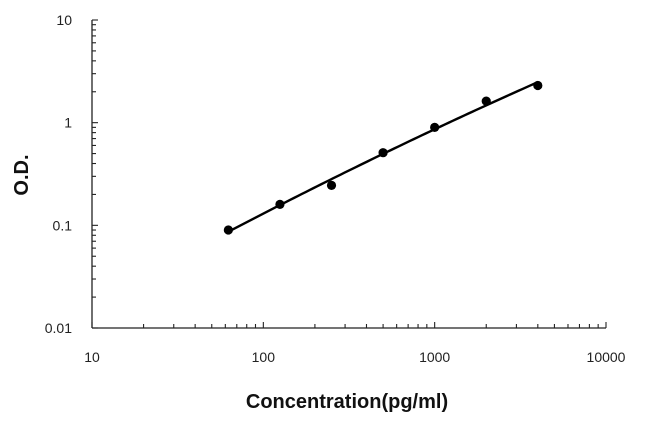 This screenshot has height=427, width=650. Describe the element at coordinates (434, 357) in the screenshot. I see `x-tick-label: 1000` at that location.